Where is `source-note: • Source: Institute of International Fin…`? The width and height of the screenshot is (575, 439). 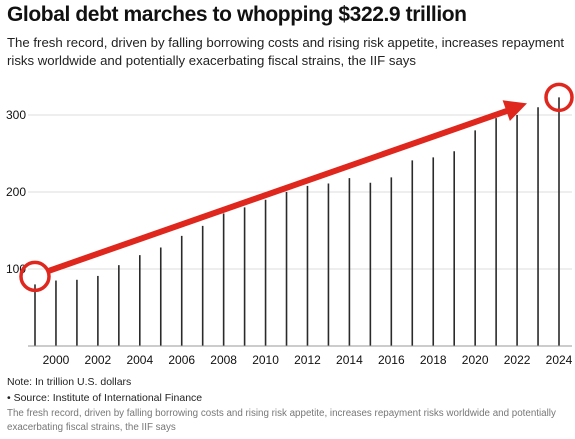 source-note: • Source: Institute of International Fin… is located at coordinates (105, 398).